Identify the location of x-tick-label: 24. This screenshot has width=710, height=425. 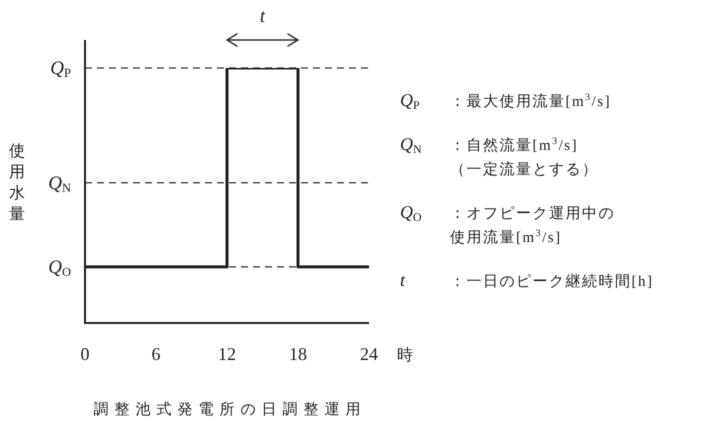
(369, 354).